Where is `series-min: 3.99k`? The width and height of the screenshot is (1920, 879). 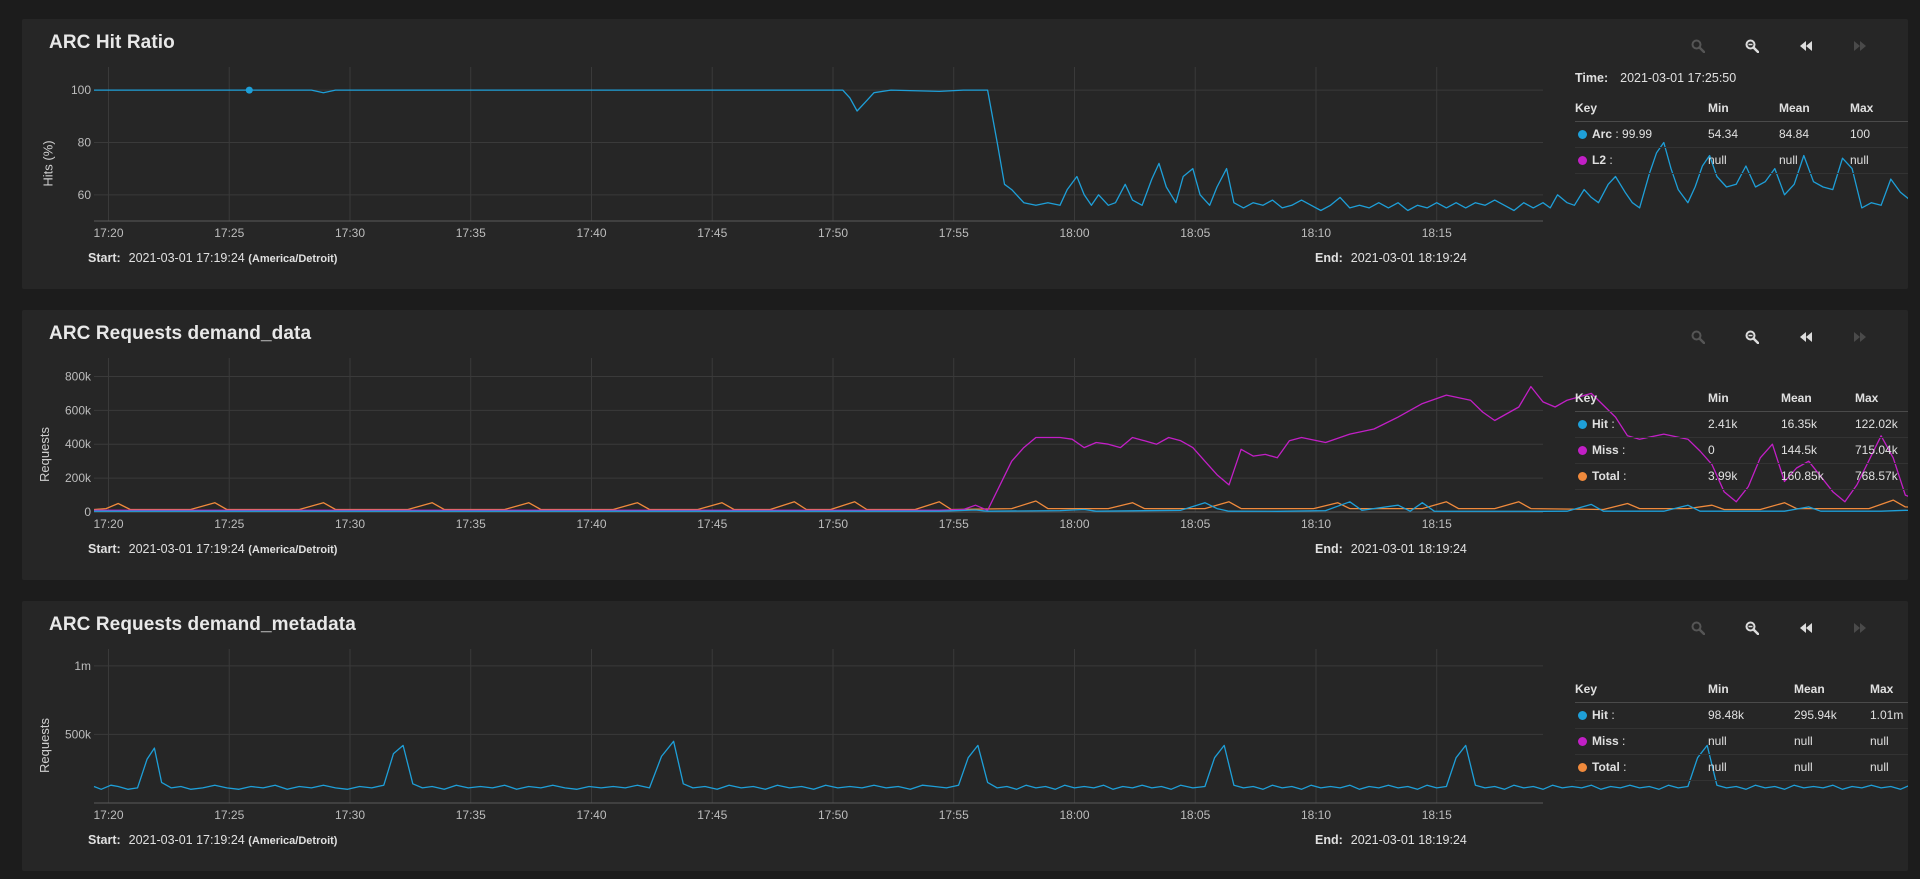 series-min: 3.99k is located at coordinates (1723, 476).